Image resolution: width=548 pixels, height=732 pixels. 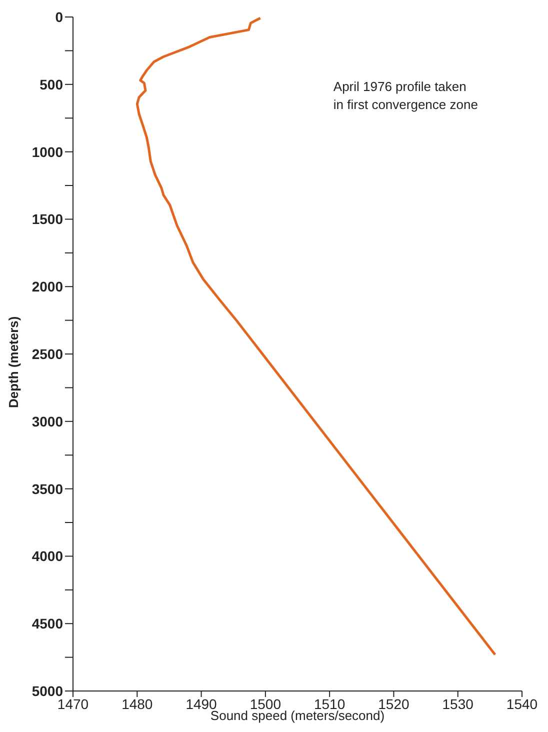 What do you see at coordinates (48, 354) in the screenshot?
I see `y-tick-label: 2500` at bounding box center [48, 354].